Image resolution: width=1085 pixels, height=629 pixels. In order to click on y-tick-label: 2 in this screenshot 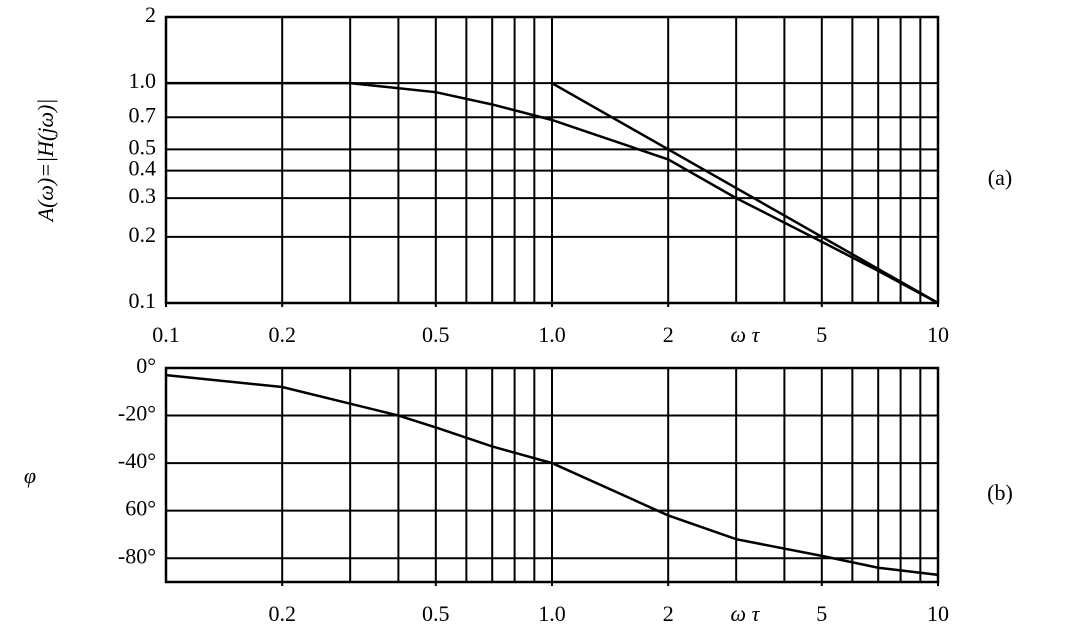, I will do `click(150, 14)`.